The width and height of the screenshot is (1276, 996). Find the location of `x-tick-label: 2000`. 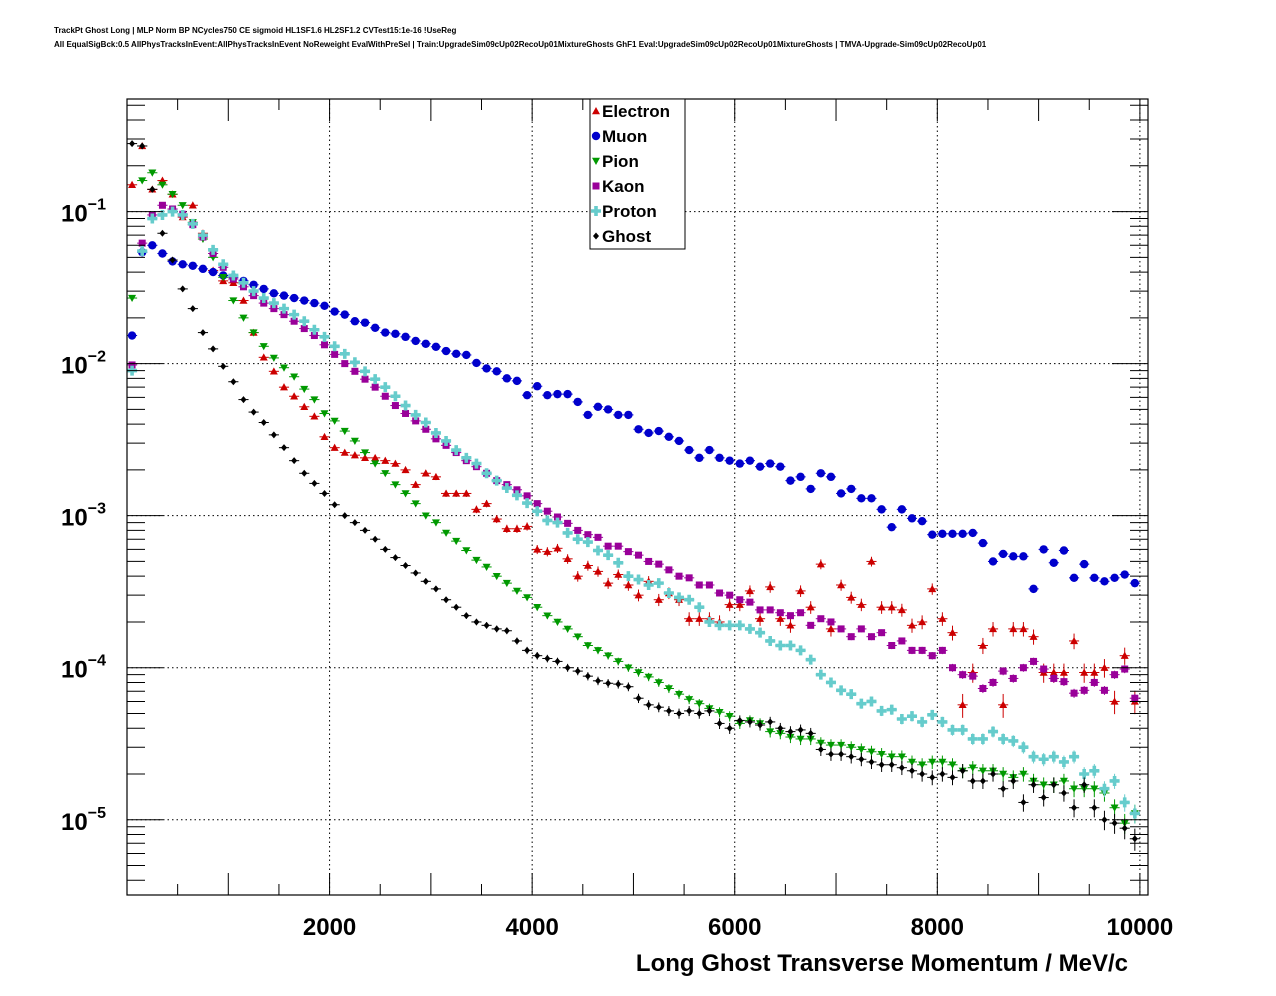

x-tick-label: 2000 is located at coordinates (329, 927).